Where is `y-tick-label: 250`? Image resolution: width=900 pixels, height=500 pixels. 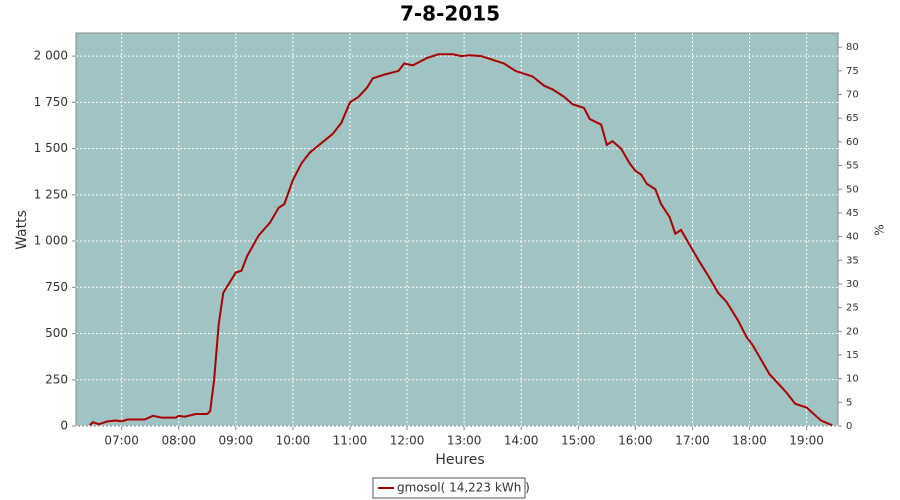 y-tick-label: 250 is located at coordinates (56, 379).